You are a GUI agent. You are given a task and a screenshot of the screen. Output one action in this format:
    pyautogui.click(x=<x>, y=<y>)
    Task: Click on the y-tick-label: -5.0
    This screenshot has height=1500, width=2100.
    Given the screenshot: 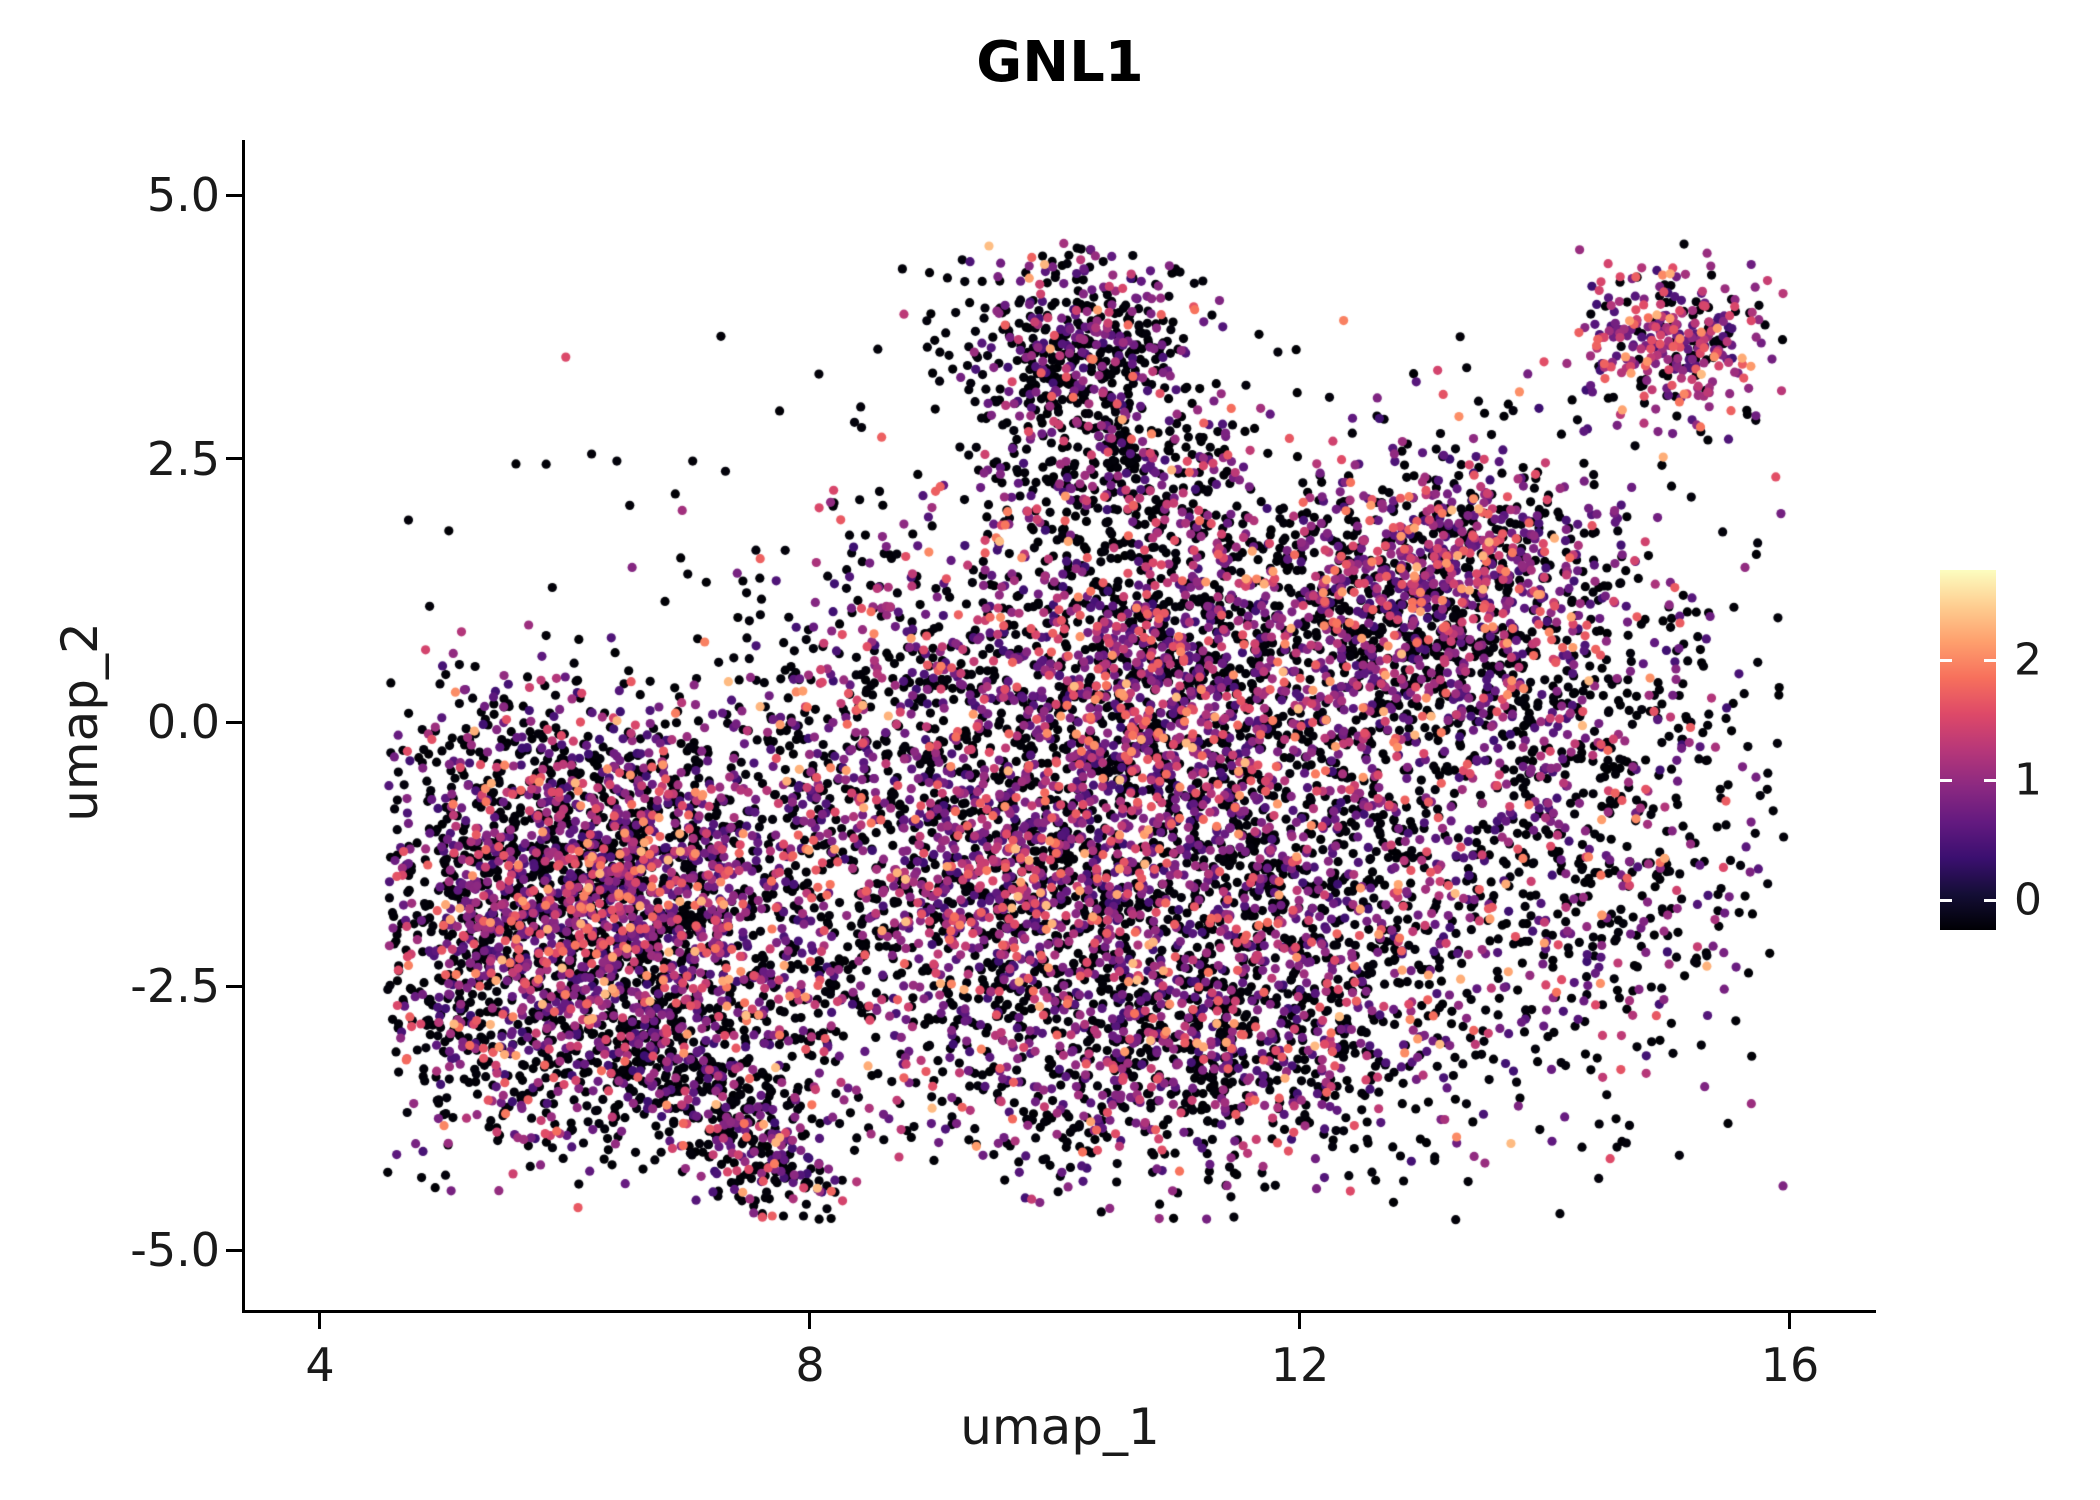 What is the action you would take?
    pyautogui.click(x=175, y=1250)
    